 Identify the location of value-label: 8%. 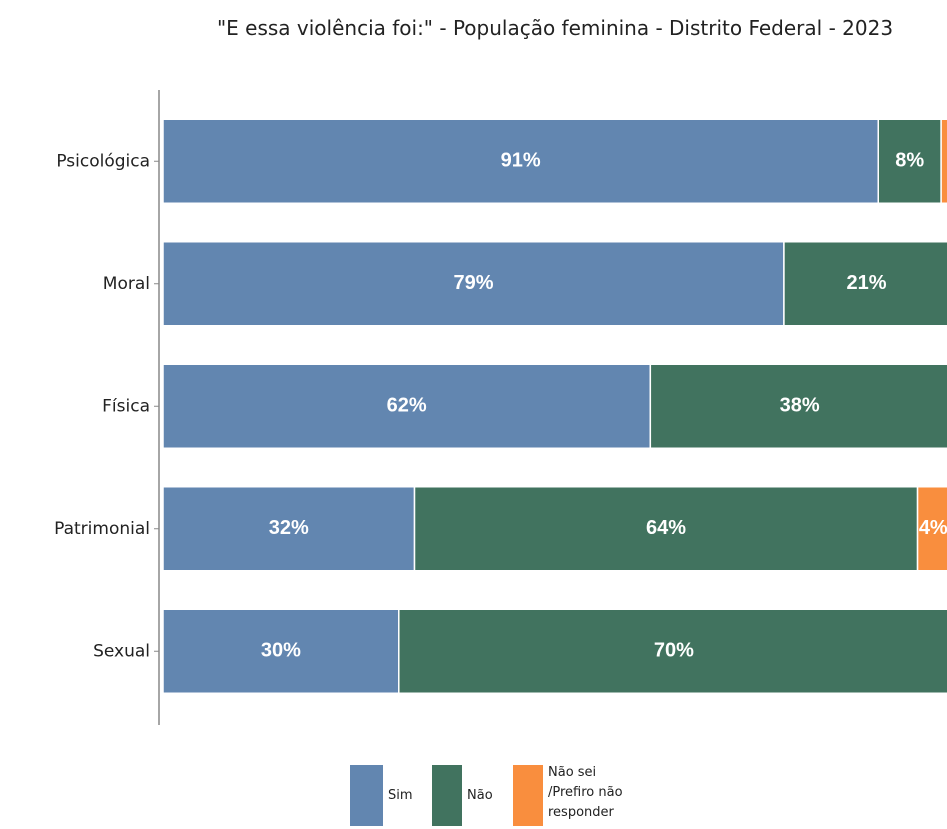
(909, 161).